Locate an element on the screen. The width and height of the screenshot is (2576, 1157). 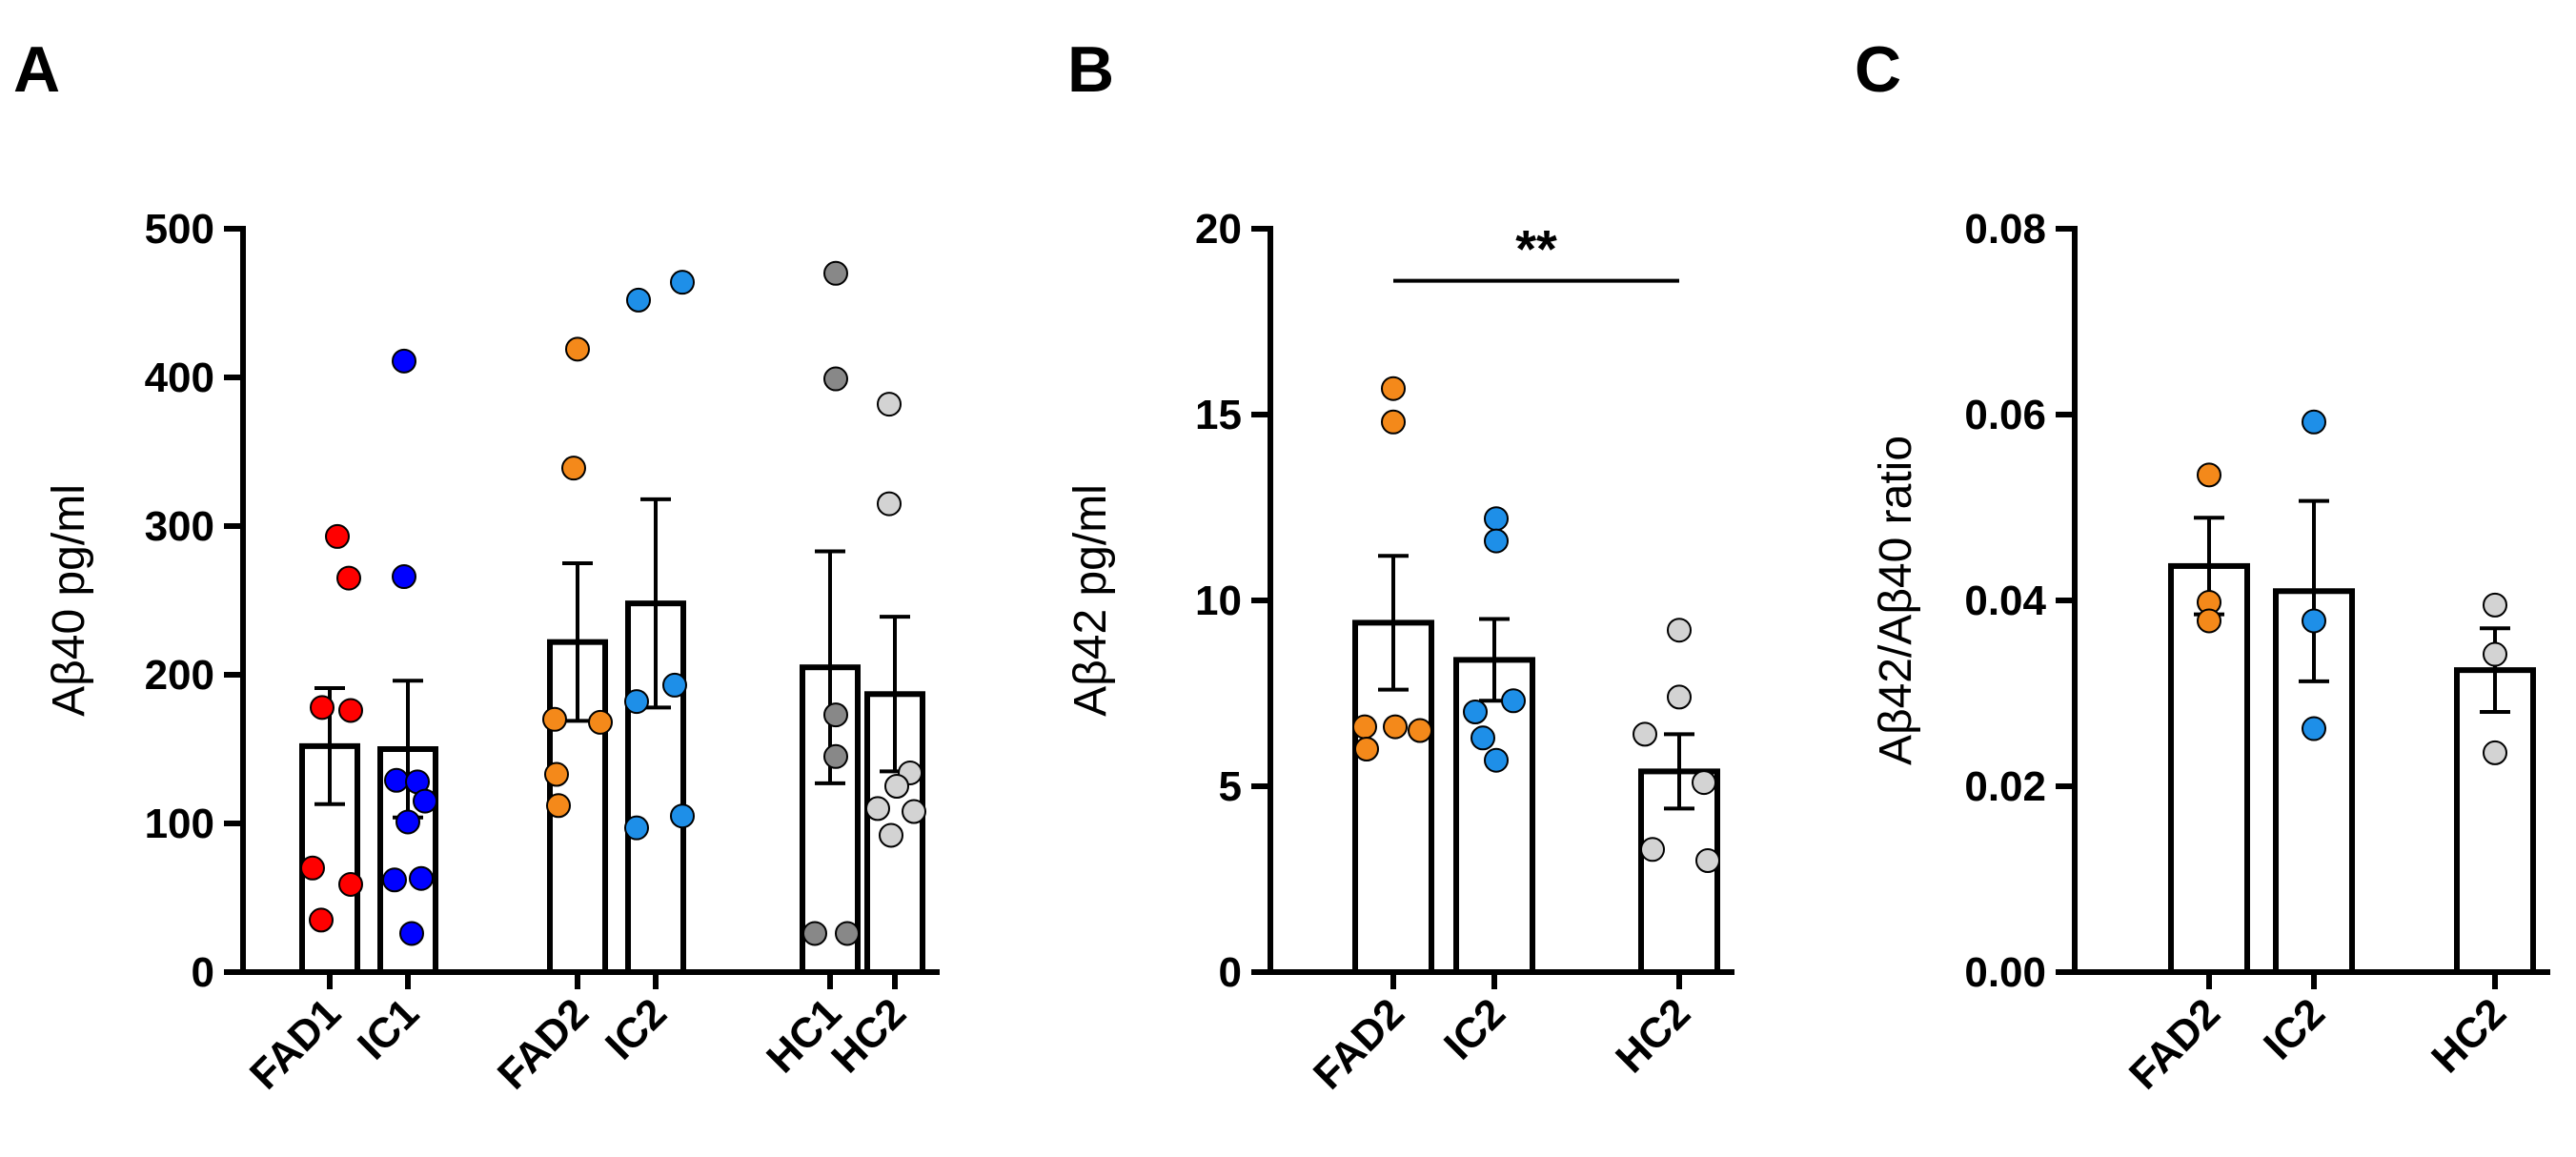
panel-letter: B is located at coordinates (1091, 69).